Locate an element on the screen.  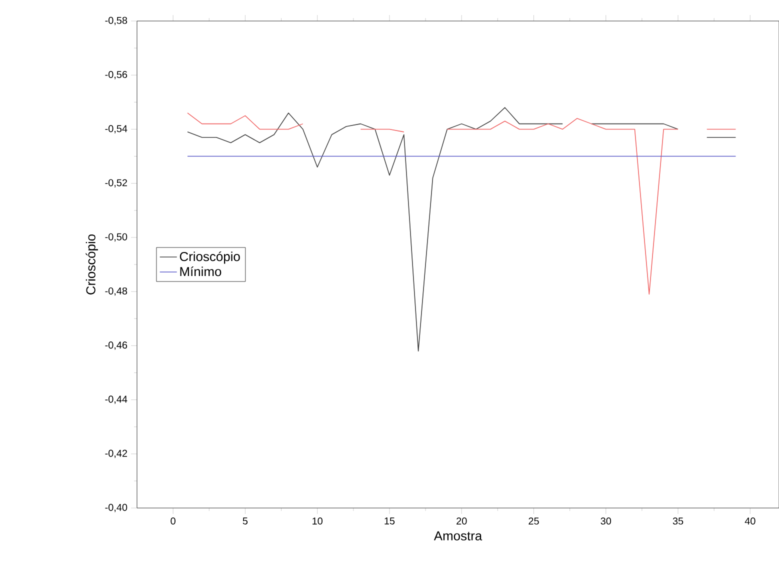
y-axis-title: Crioscópio is located at coordinates (92, 264).